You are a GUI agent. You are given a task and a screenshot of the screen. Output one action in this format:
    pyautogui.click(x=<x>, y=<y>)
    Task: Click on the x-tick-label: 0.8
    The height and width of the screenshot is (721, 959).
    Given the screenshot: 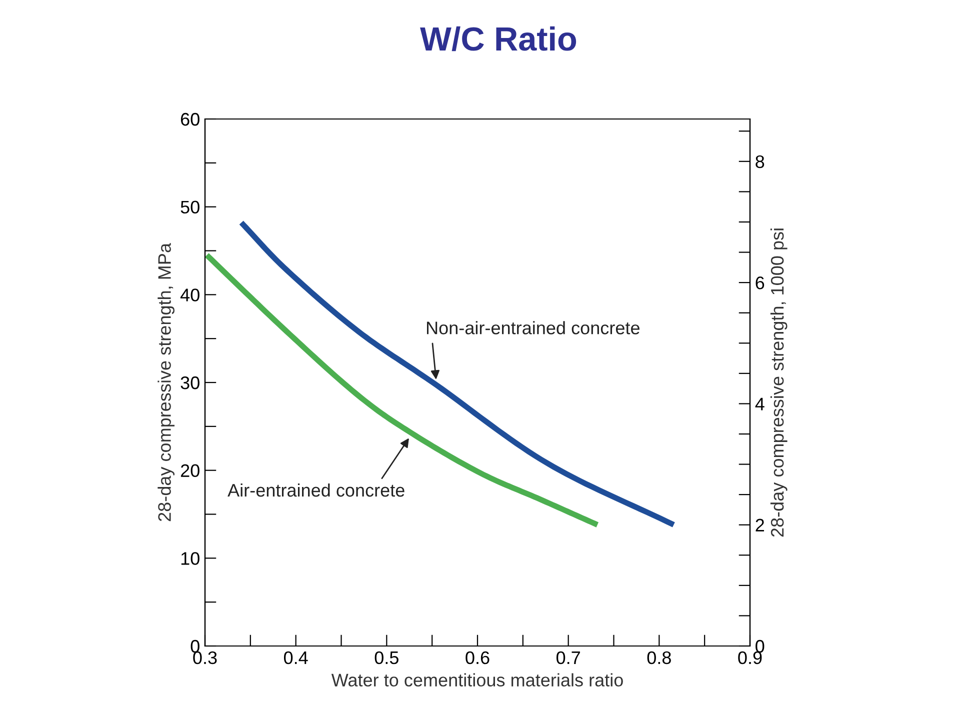 What is the action you would take?
    pyautogui.click(x=659, y=657)
    